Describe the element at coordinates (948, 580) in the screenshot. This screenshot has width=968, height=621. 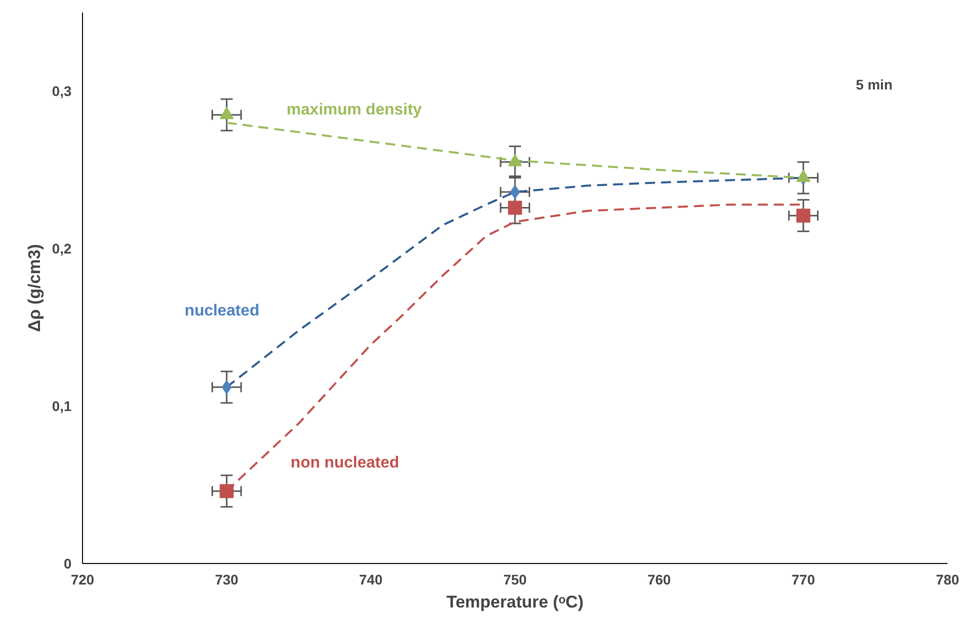
I see `x-tick-label: 780` at that location.